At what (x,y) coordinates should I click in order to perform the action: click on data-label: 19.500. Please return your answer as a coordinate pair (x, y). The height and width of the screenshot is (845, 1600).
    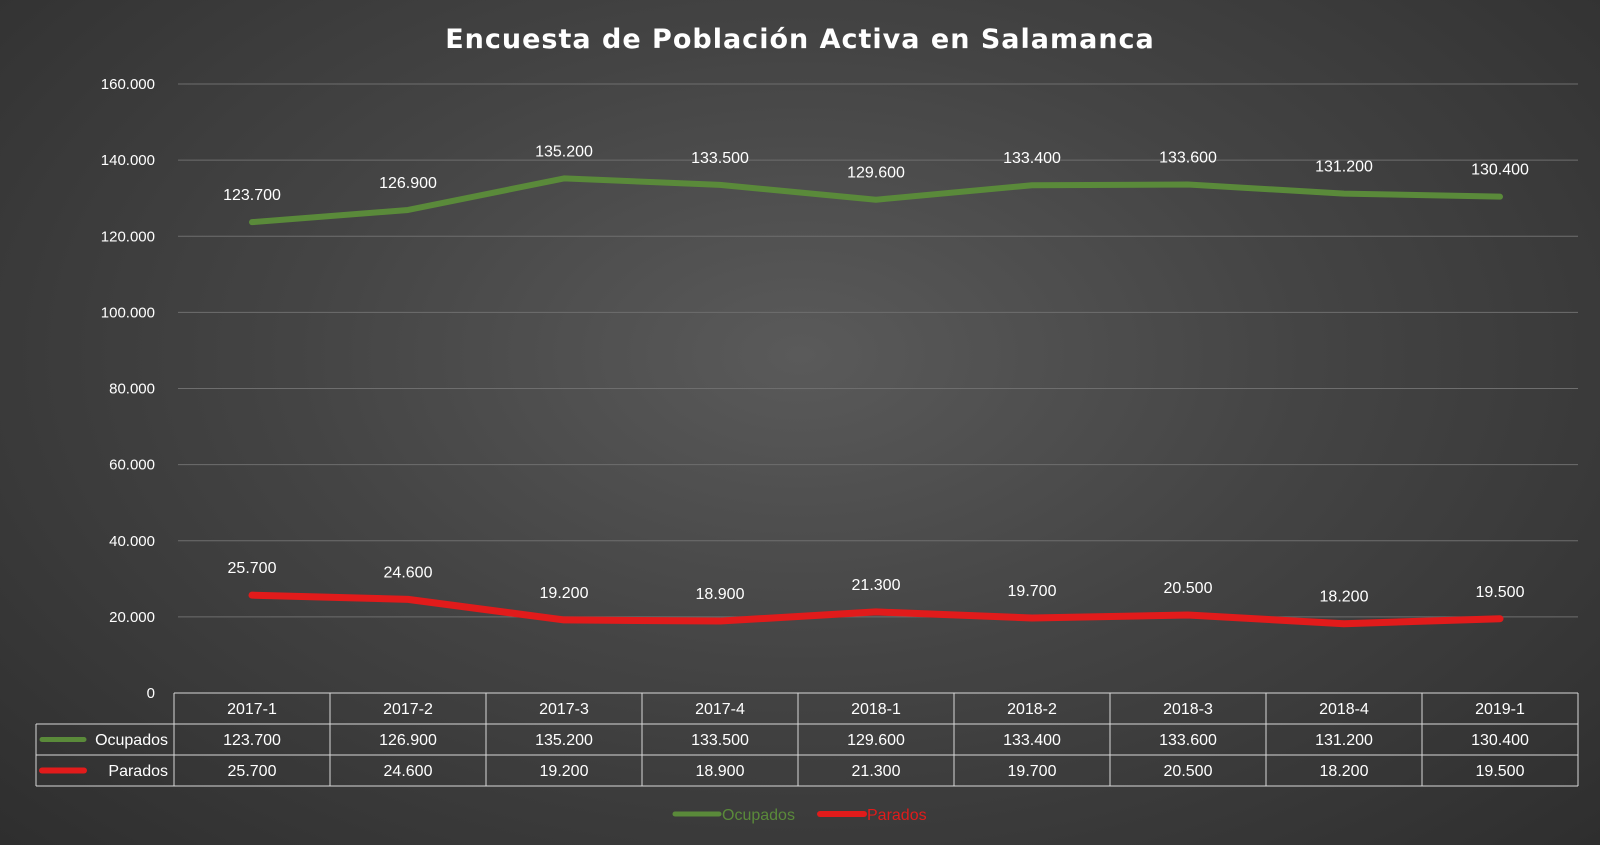
    Looking at the image, I should click on (1500, 592).